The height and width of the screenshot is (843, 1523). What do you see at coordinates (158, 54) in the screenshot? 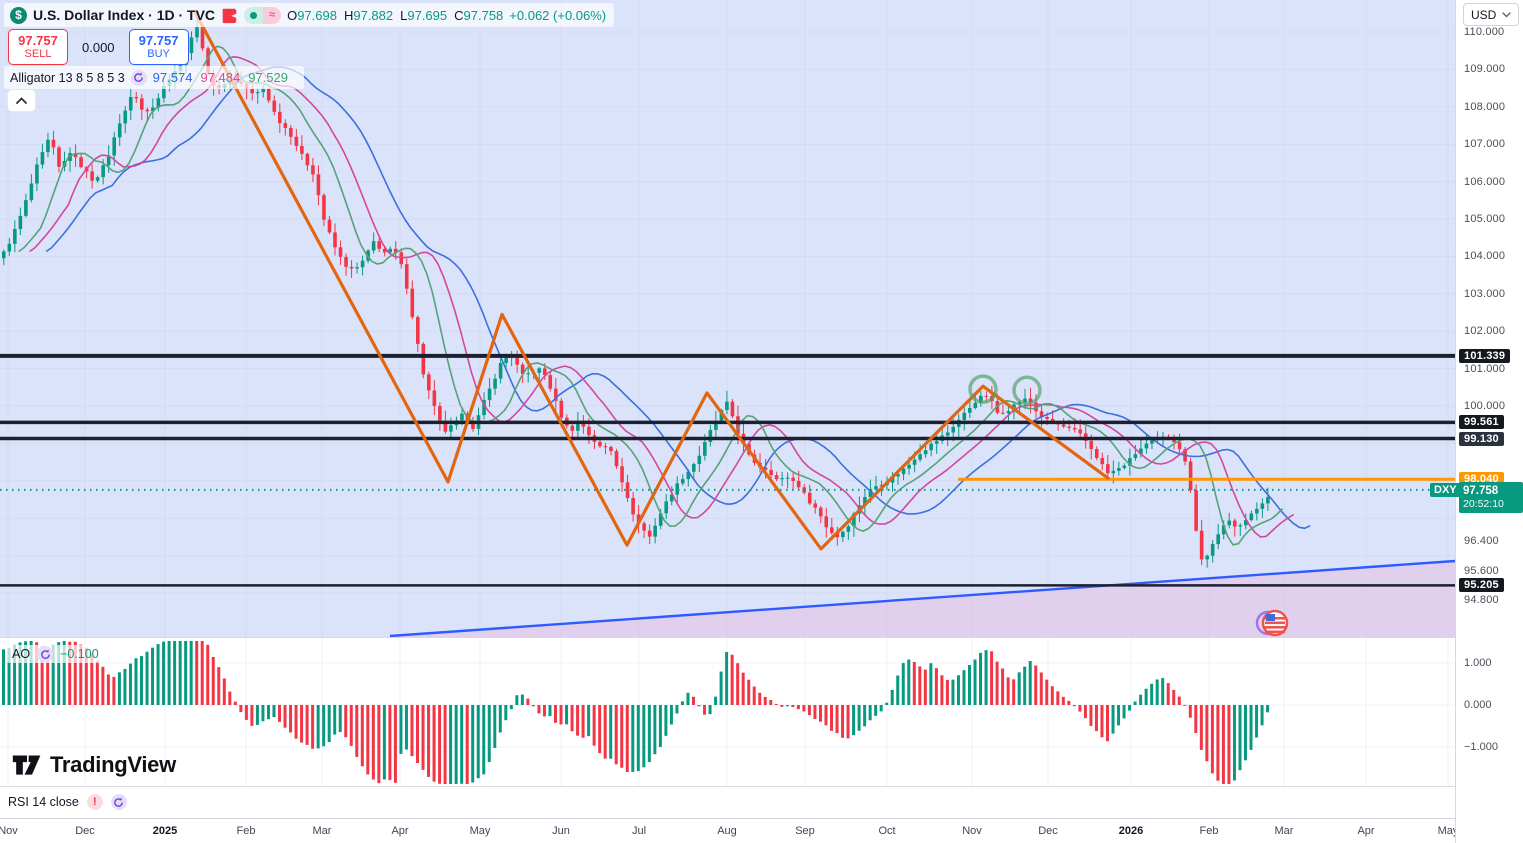
I see `buy-label: BUY` at bounding box center [158, 54].